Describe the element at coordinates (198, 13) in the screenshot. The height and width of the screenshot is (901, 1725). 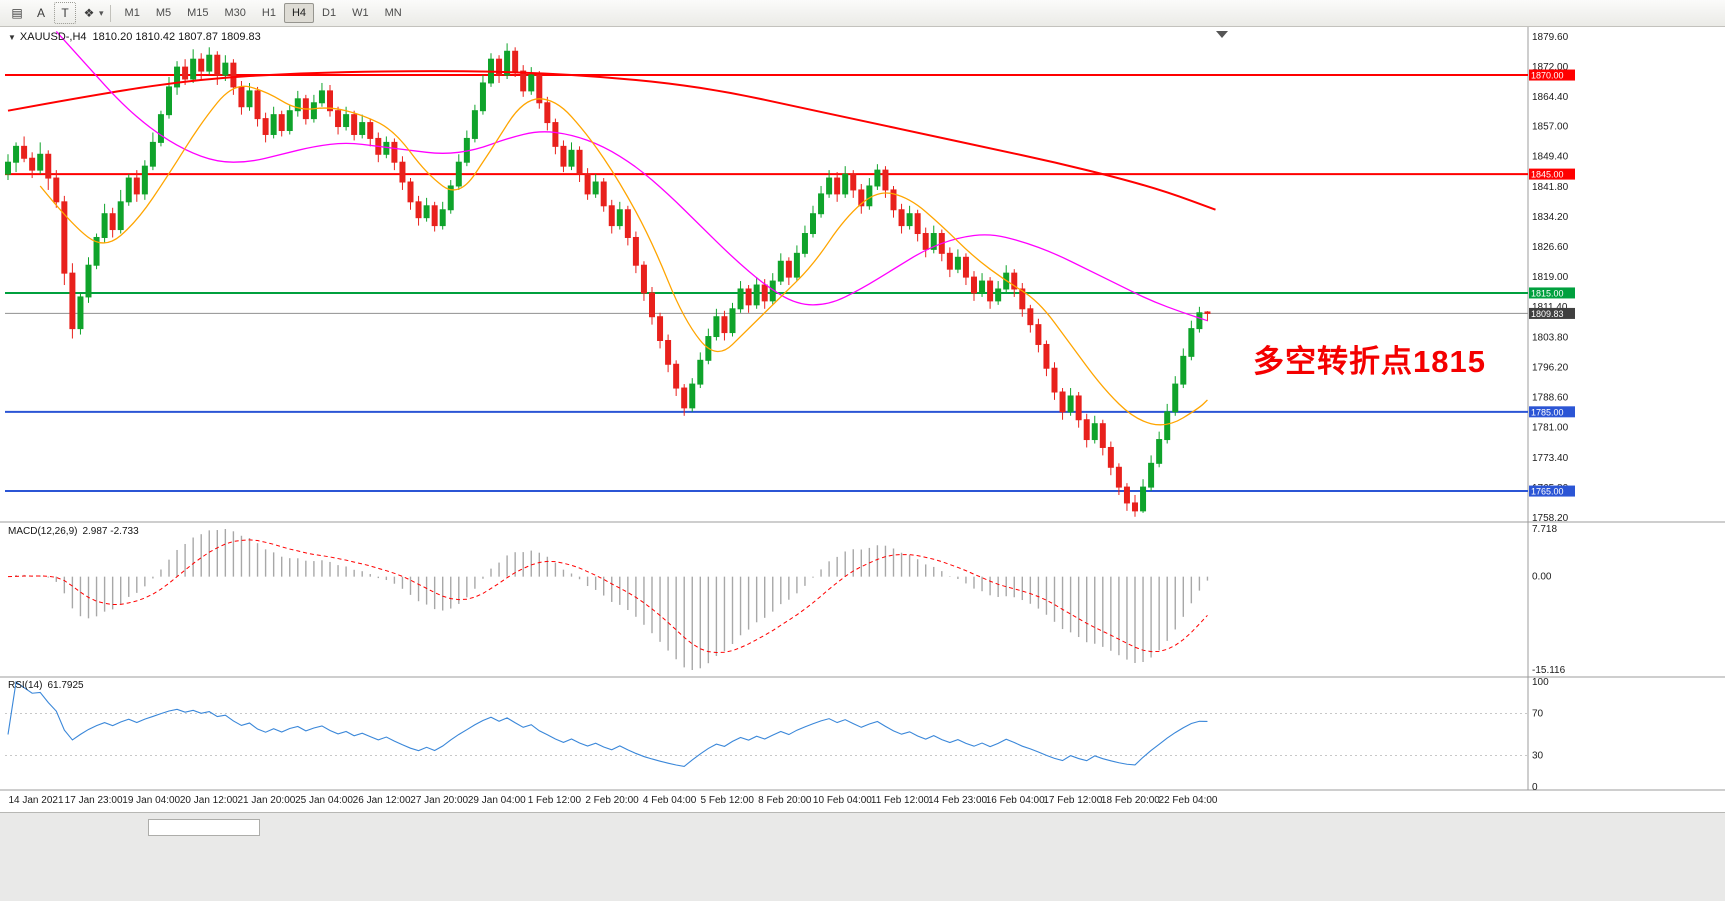
I see `timeframe-button-m15: M15` at that location.